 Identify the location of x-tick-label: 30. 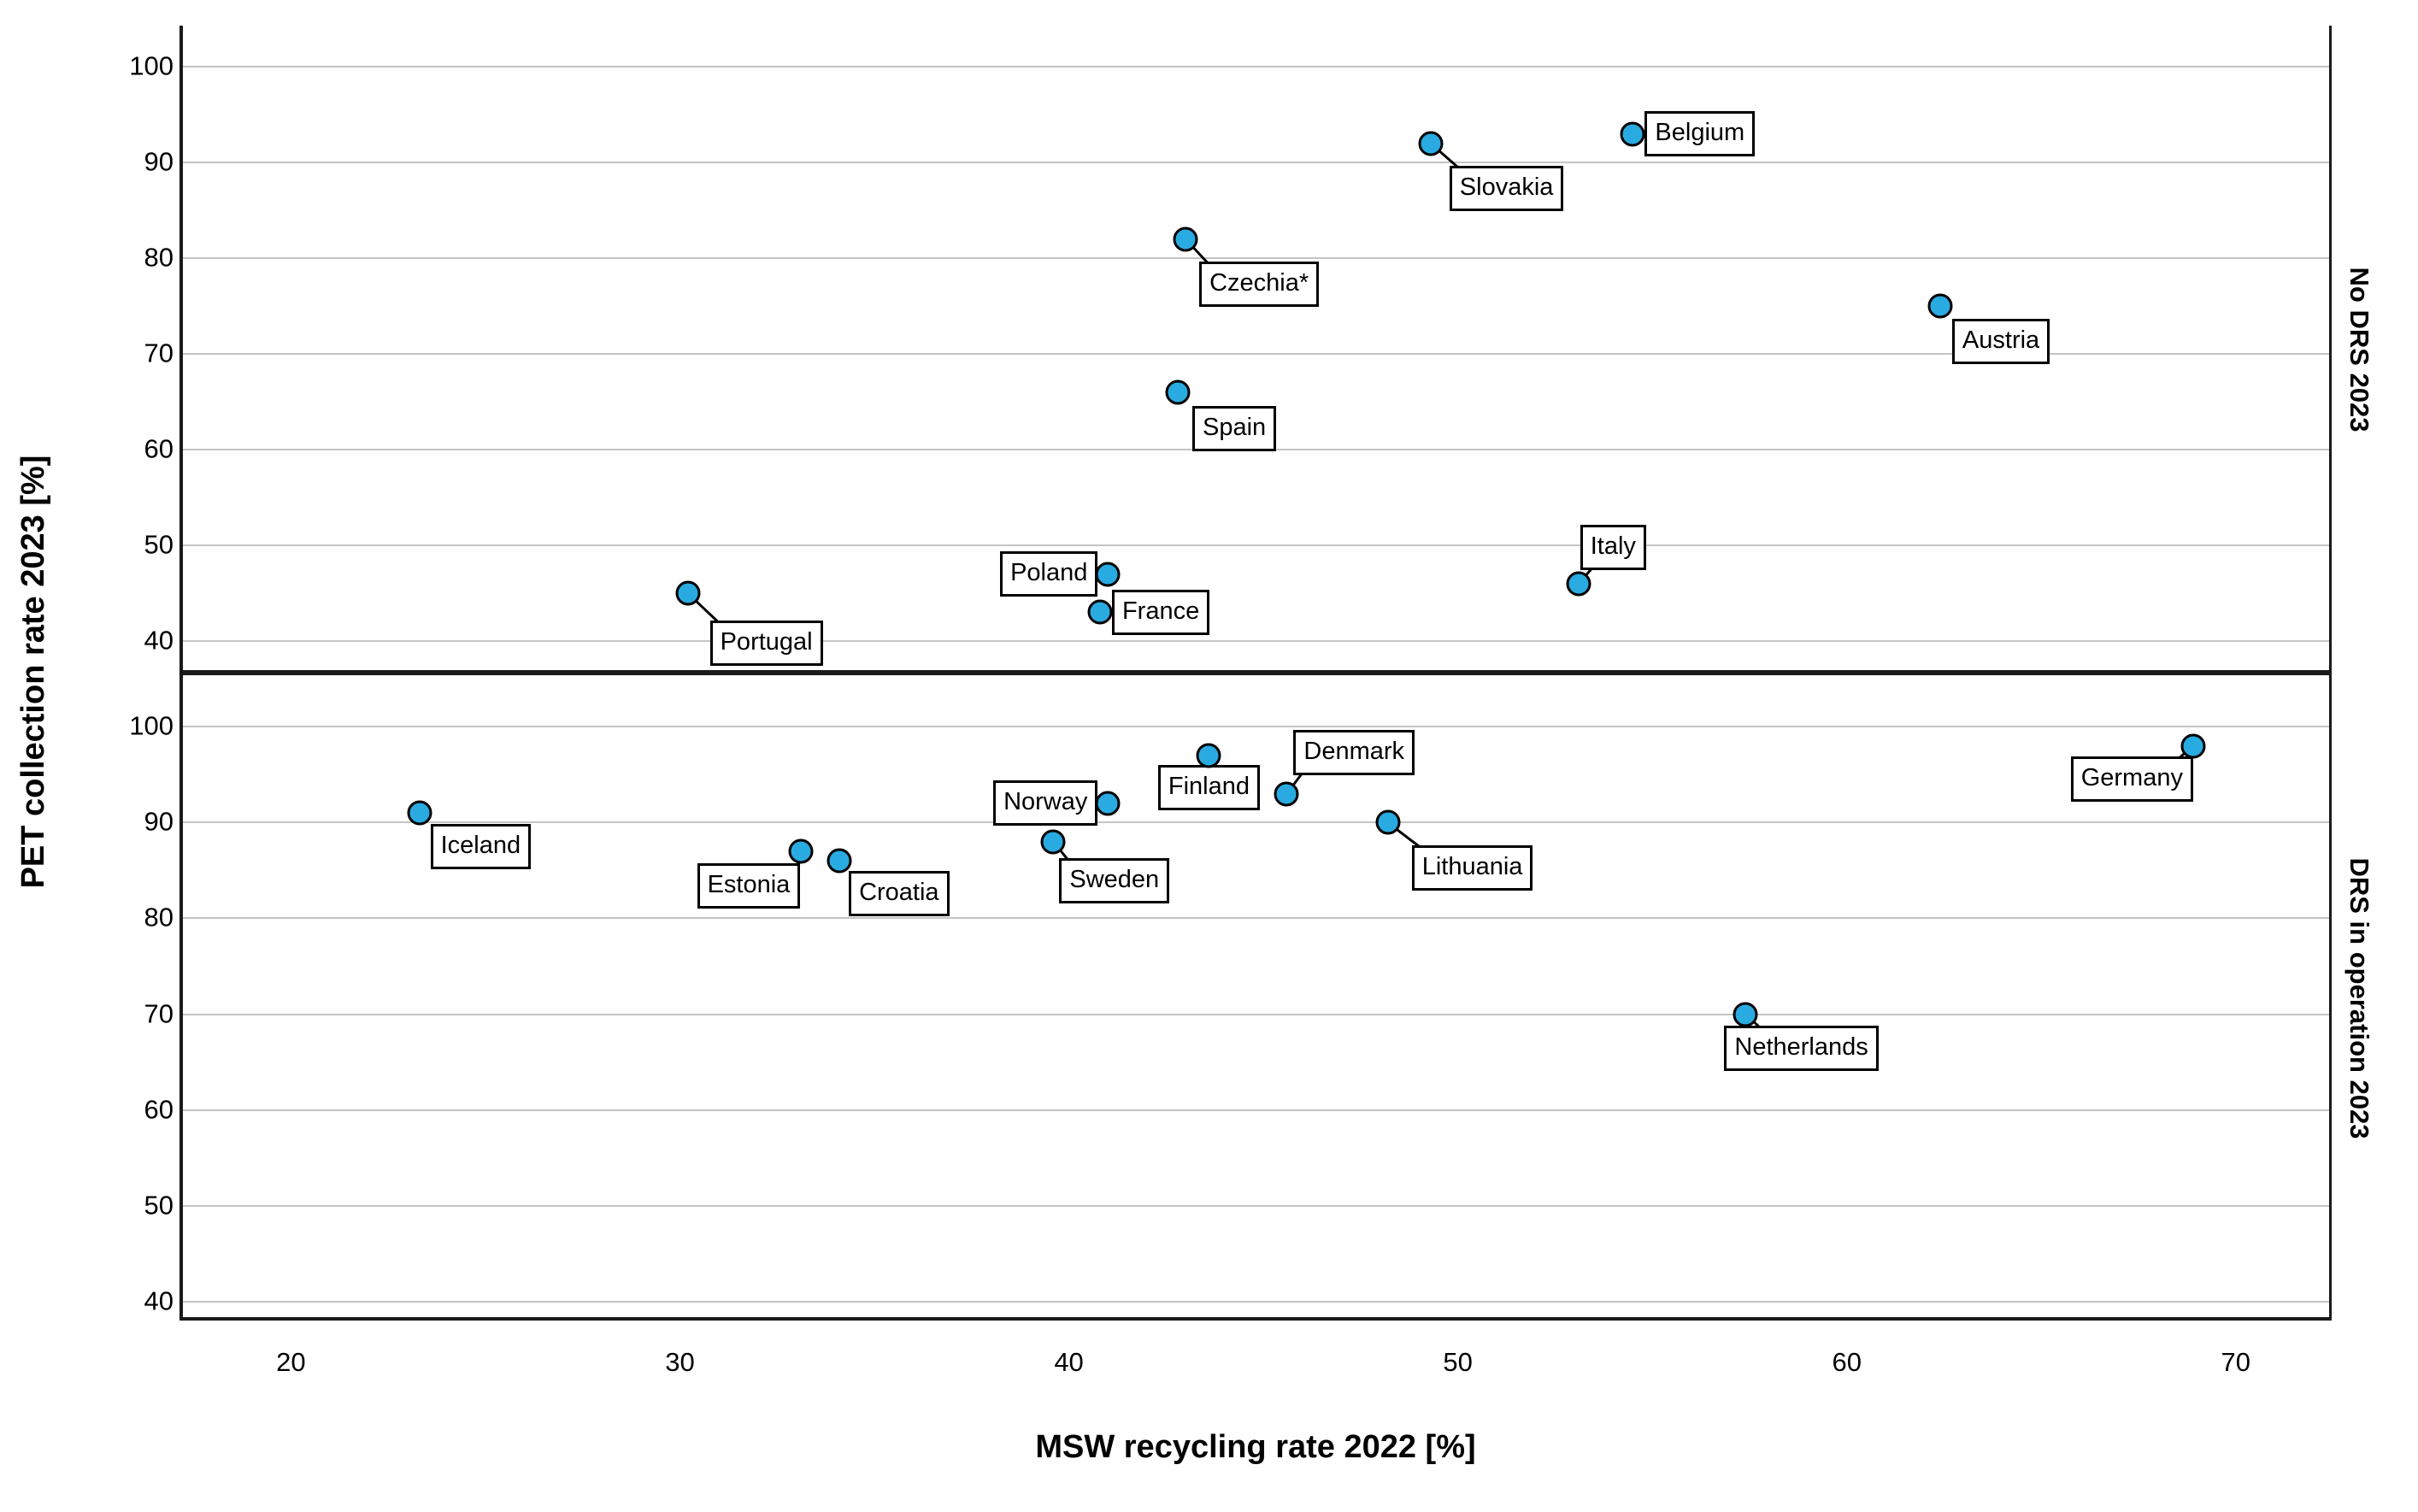
(680, 1362).